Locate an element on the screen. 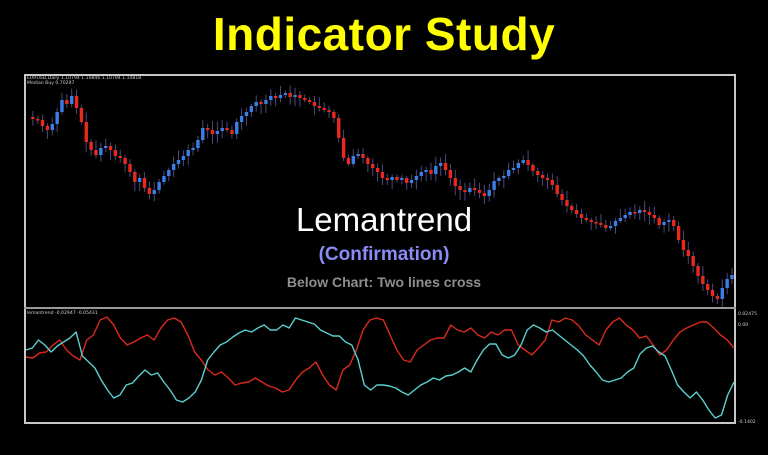 This screenshot has height=455, width=768. indicator-name: Lemantrend is located at coordinates (384, 219).